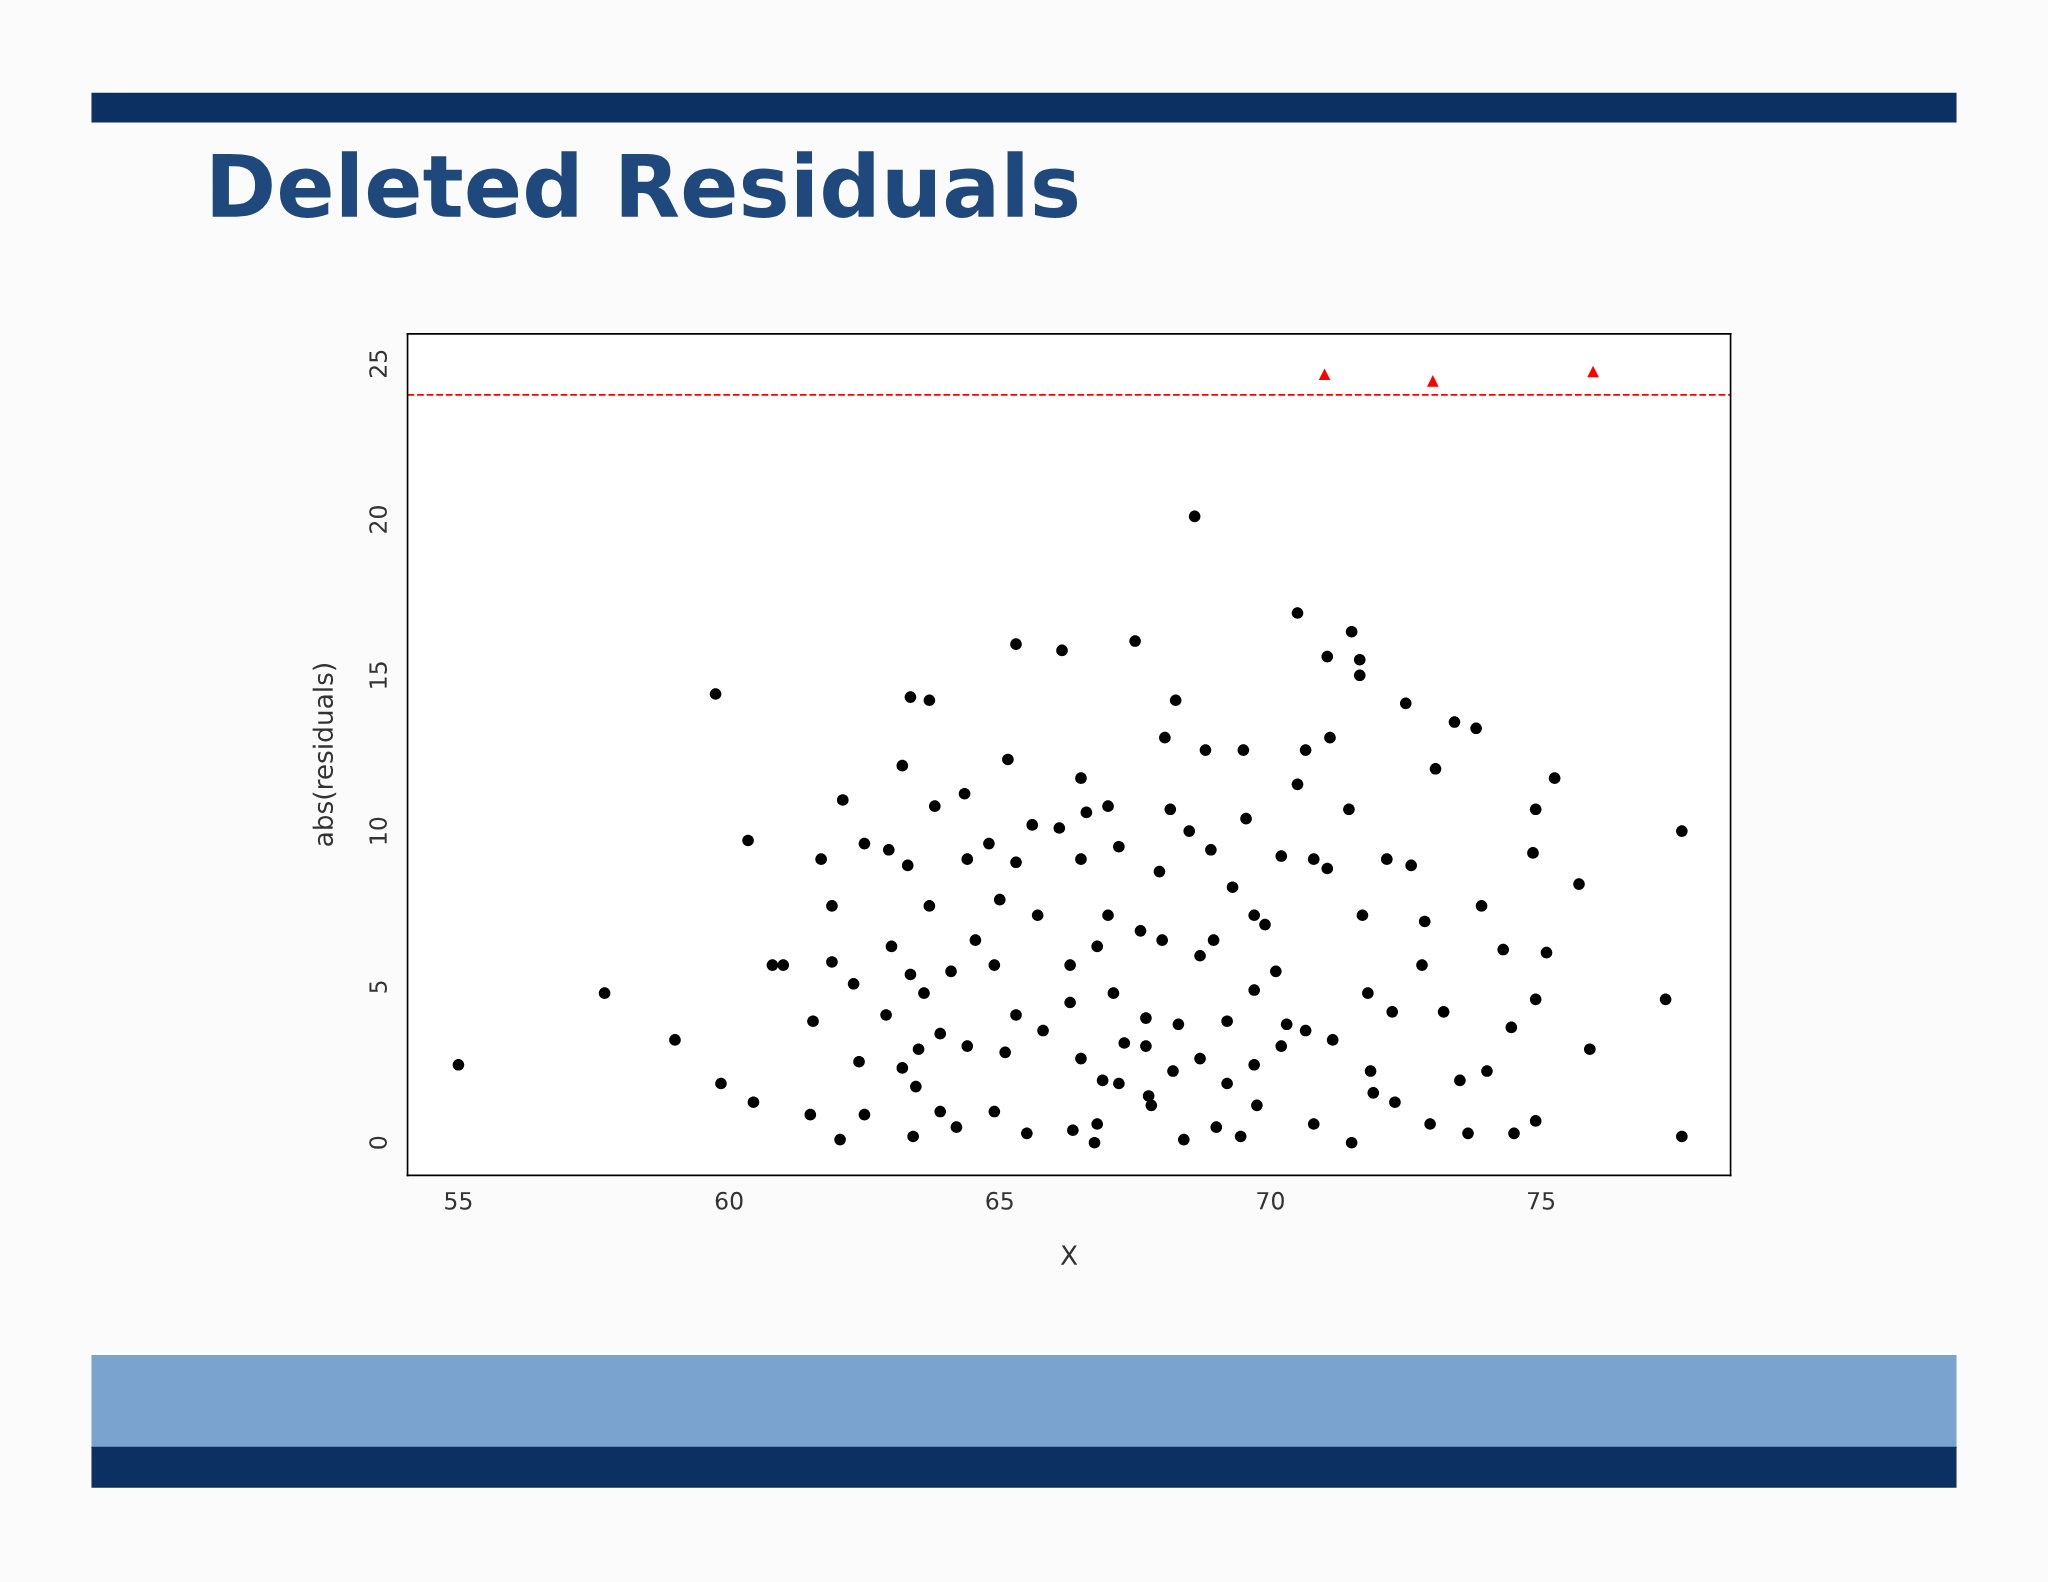 This screenshot has width=2048, height=1582. Describe the element at coordinates (458, 1201) in the screenshot. I see `x-tick-label: 55` at that location.